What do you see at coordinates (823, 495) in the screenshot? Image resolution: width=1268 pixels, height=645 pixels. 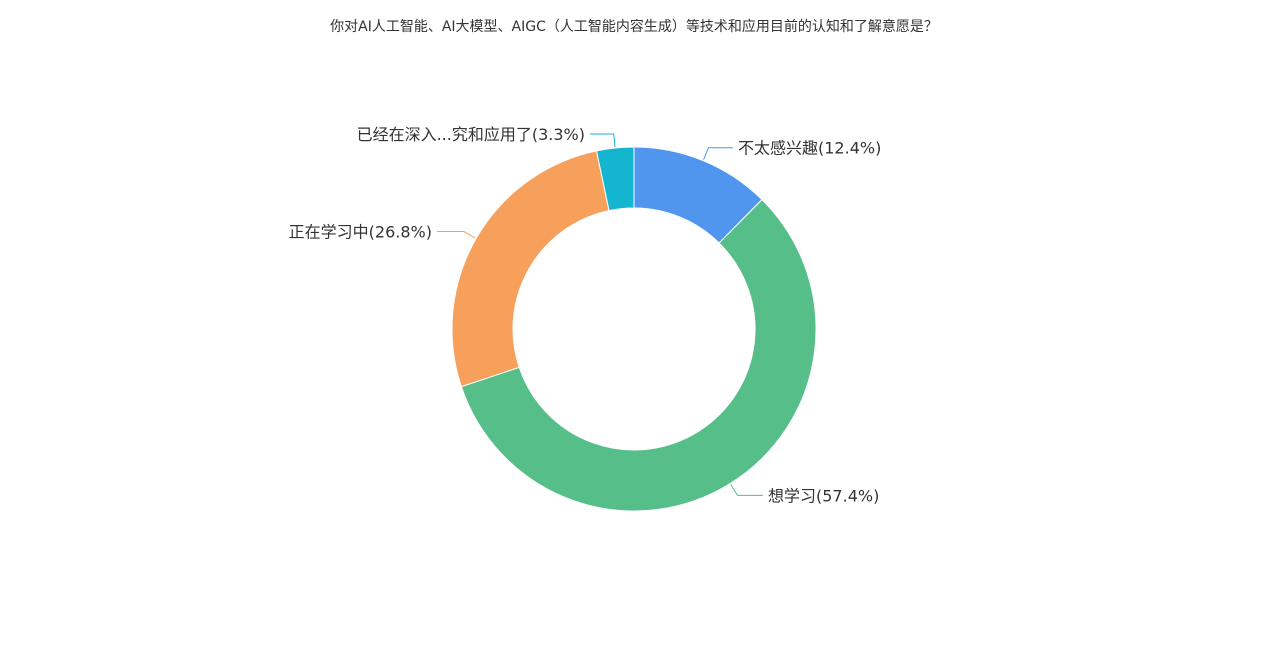 I see `slice-label-2: 想学习(57.4%)` at bounding box center [823, 495].